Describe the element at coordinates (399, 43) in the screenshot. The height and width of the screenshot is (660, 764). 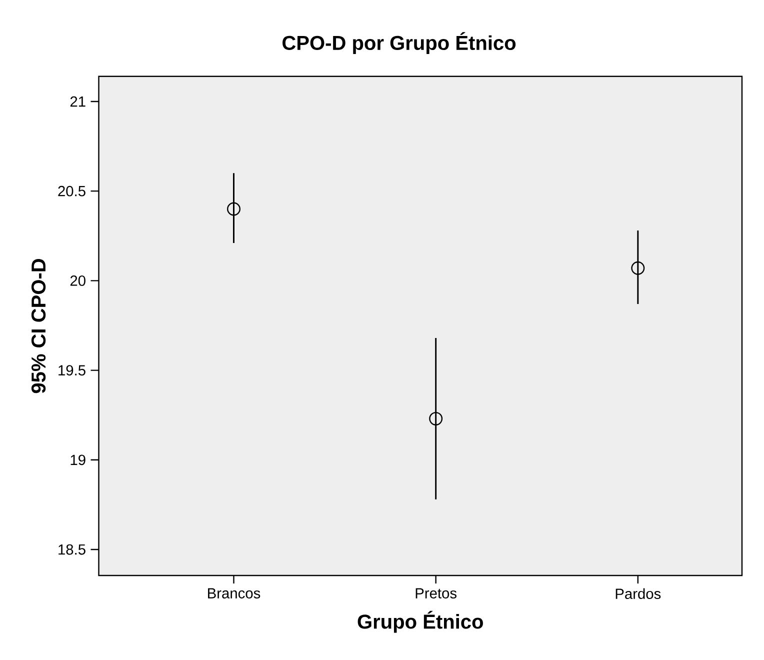
I see `chart-title: CPO-D por Grupo Étnico` at that location.